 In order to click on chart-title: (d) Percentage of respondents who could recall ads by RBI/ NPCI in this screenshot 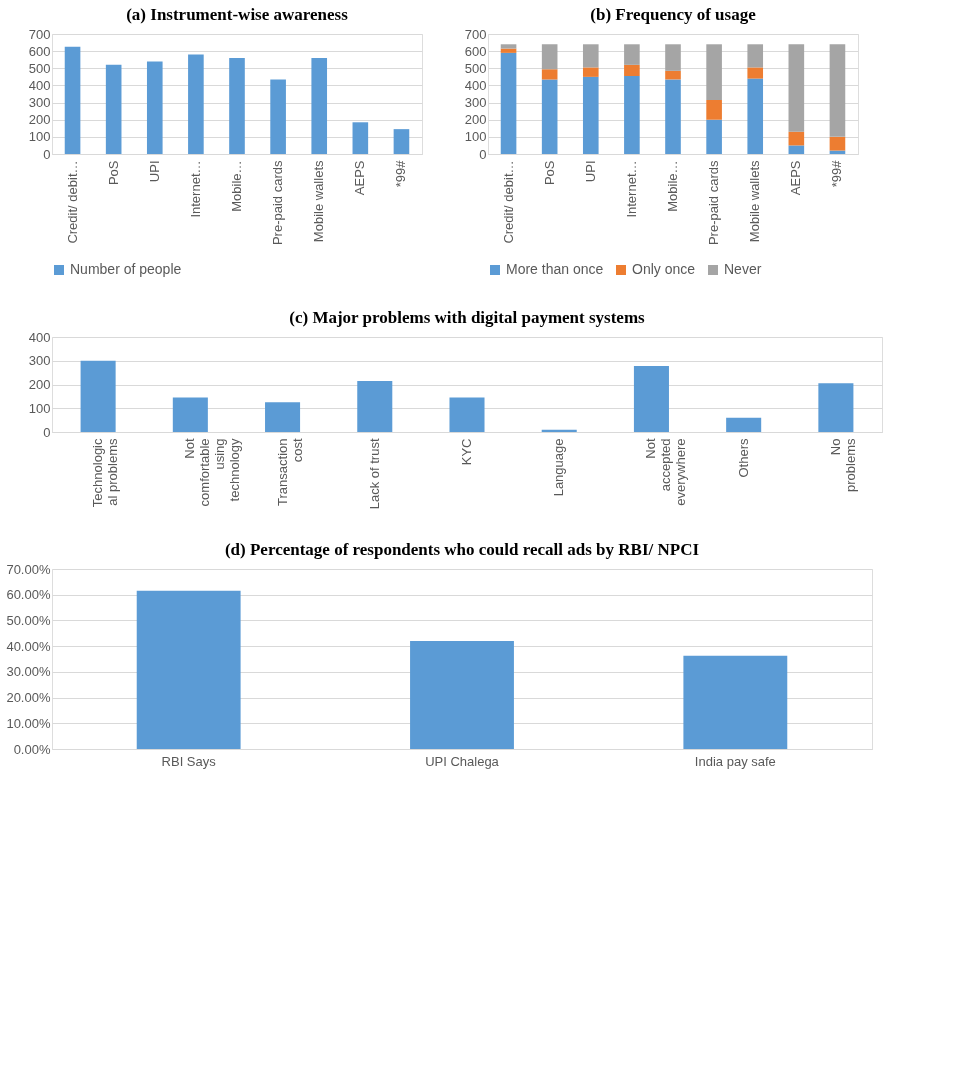, I will do `click(462, 549)`.